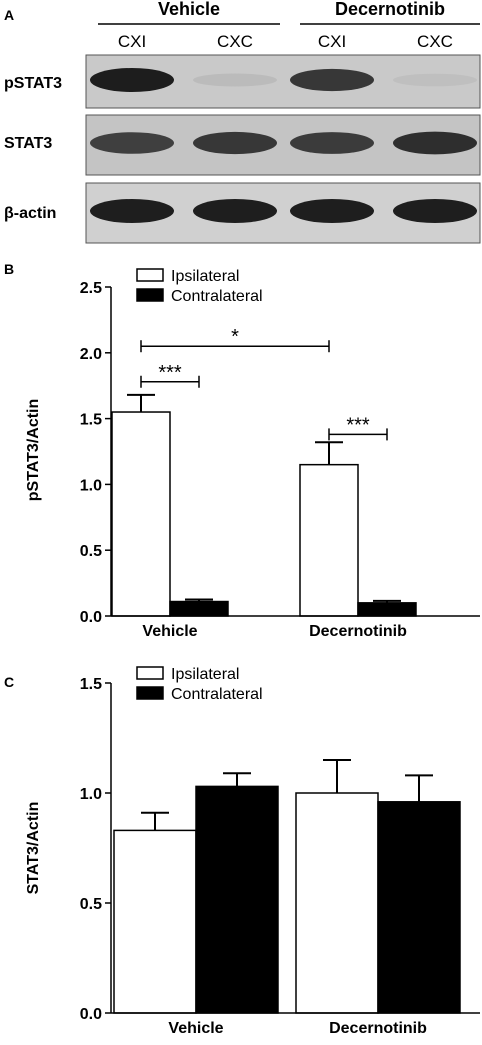  Describe the element at coordinates (199, 684) in the screenshot. I see `legend-c: Ipsilateral Contralateral` at that location.